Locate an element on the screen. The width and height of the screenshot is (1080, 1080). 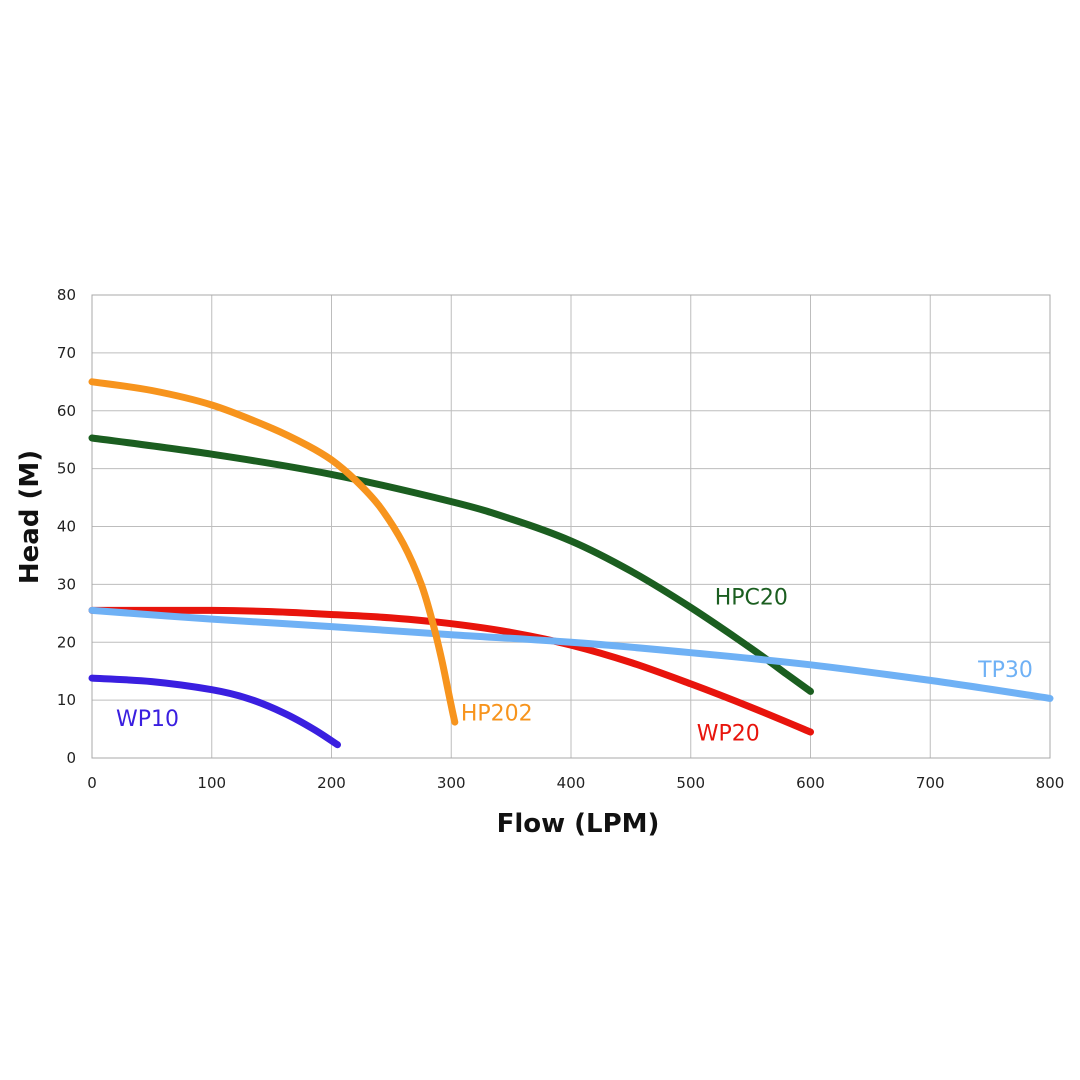
series-line-tp30 is located at coordinates (571, 654).